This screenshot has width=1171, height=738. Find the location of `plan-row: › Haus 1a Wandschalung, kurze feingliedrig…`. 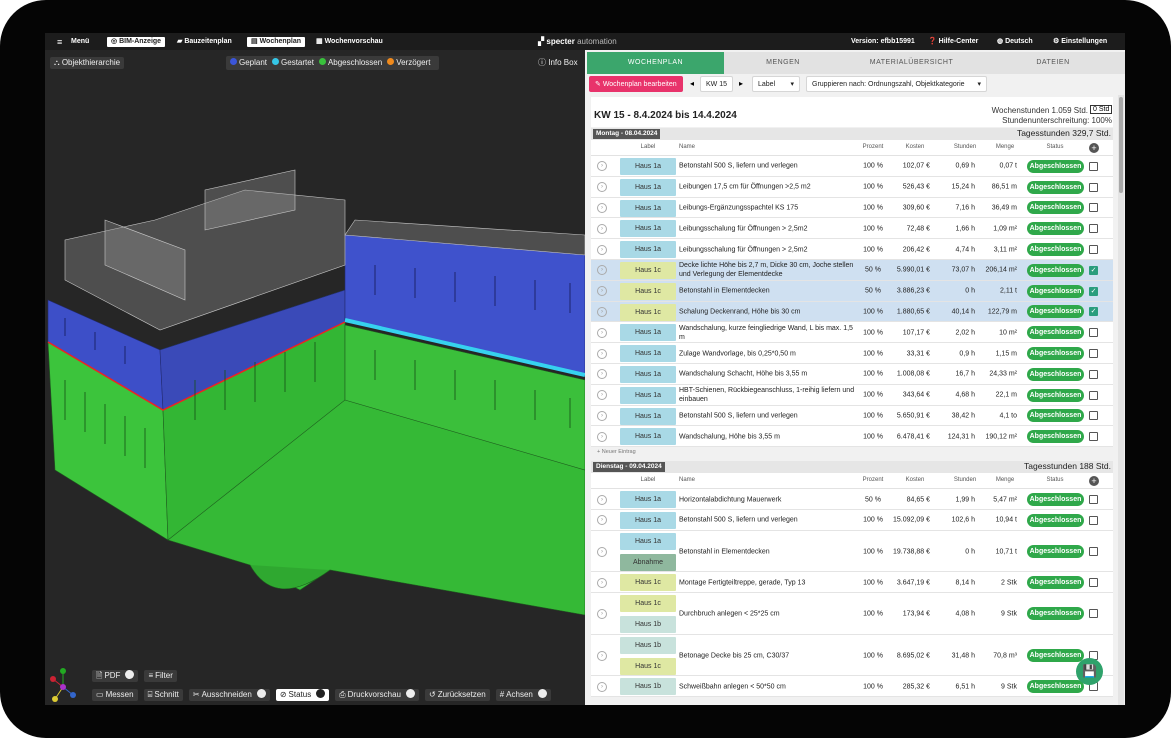

plan-row: › Haus 1a Wandschalung, kurze feingliedrig… is located at coordinates (852, 333).